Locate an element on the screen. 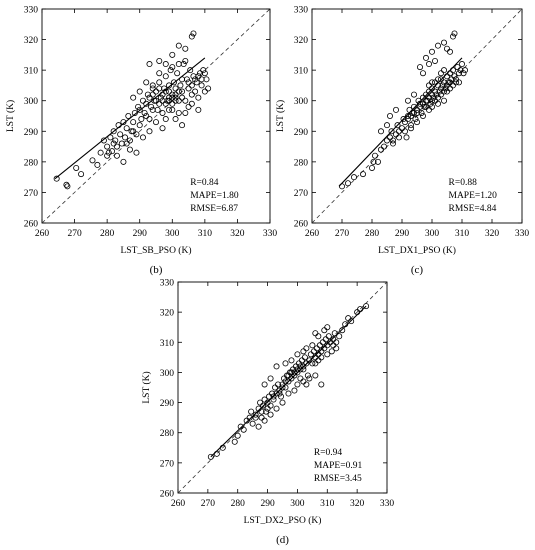 Image resolution: width=535 pixels, height=550 pixels. y-tick-label: 320 is located at coordinates (301, 41).